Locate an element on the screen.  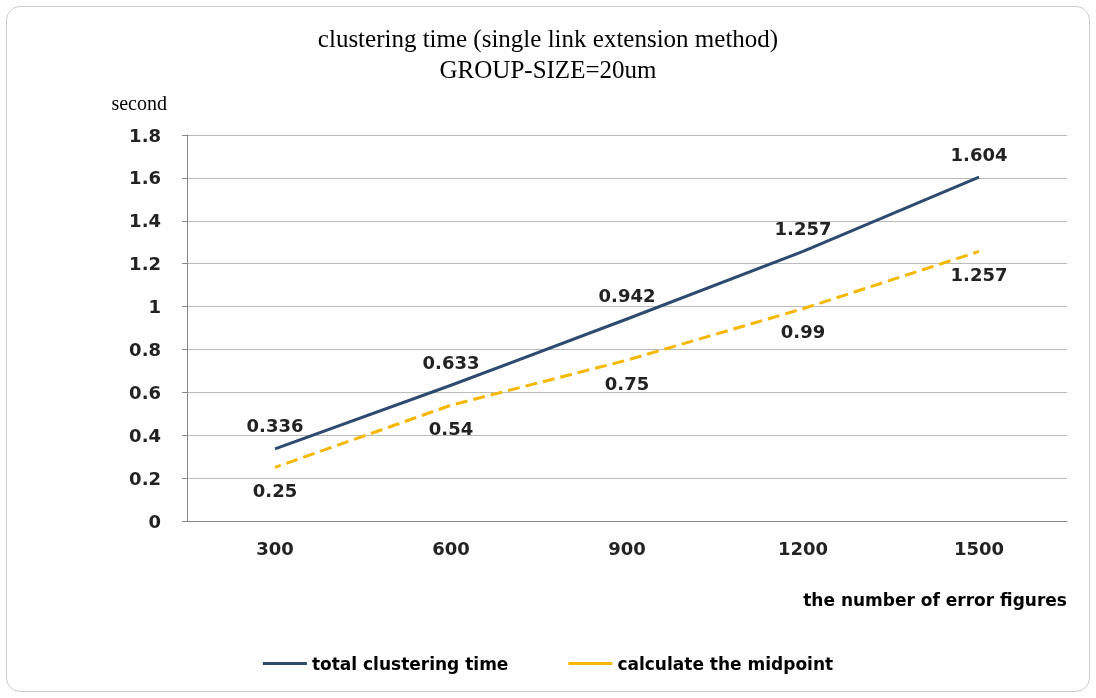
x-tick-label: 900 is located at coordinates (627, 548).